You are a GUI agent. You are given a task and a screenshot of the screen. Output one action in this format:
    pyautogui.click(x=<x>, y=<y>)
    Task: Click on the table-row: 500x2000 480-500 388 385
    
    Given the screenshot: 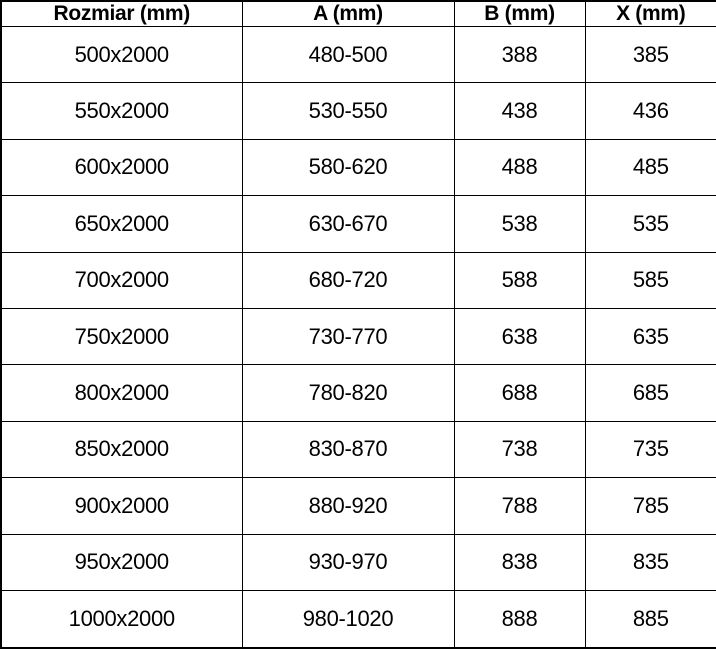 What is the action you would take?
    pyautogui.click(x=358, y=54)
    